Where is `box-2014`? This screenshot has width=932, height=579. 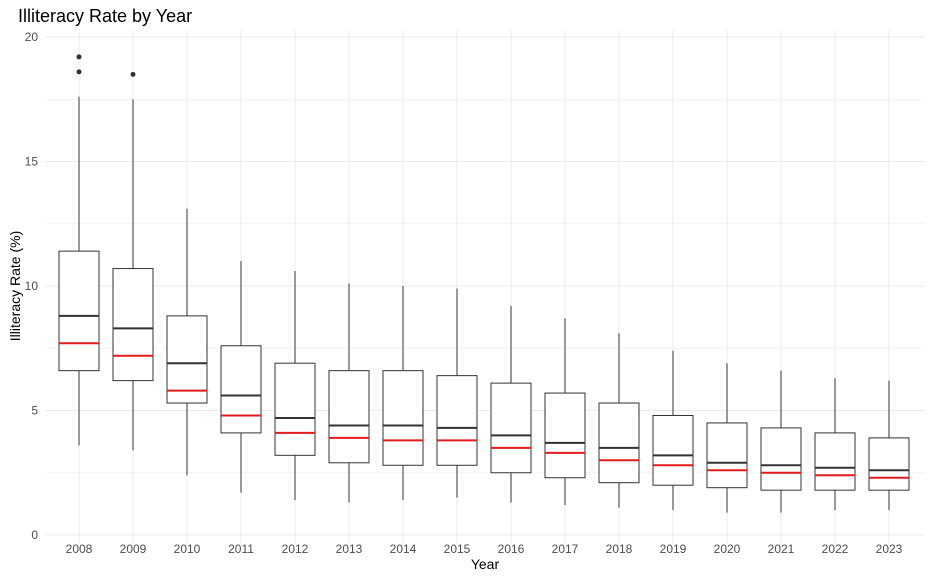 box-2014 is located at coordinates (403, 393).